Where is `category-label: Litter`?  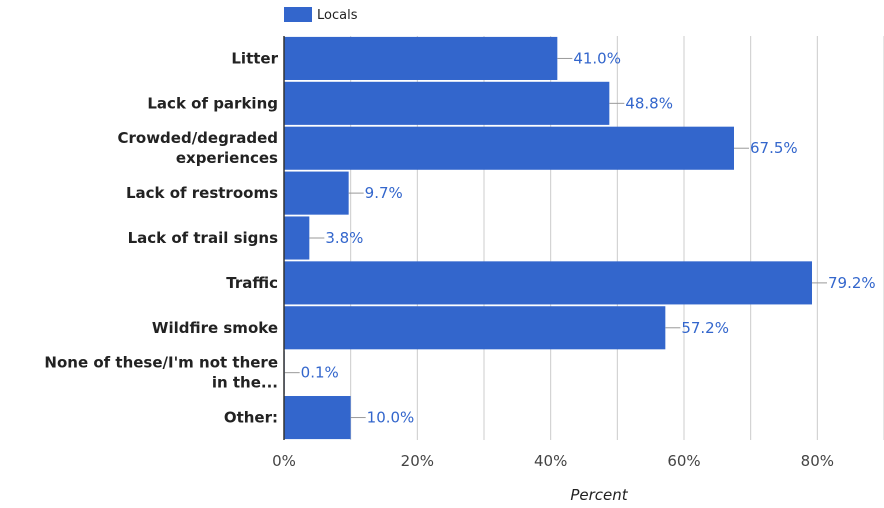 category-label: Litter is located at coordinates (254, 58).